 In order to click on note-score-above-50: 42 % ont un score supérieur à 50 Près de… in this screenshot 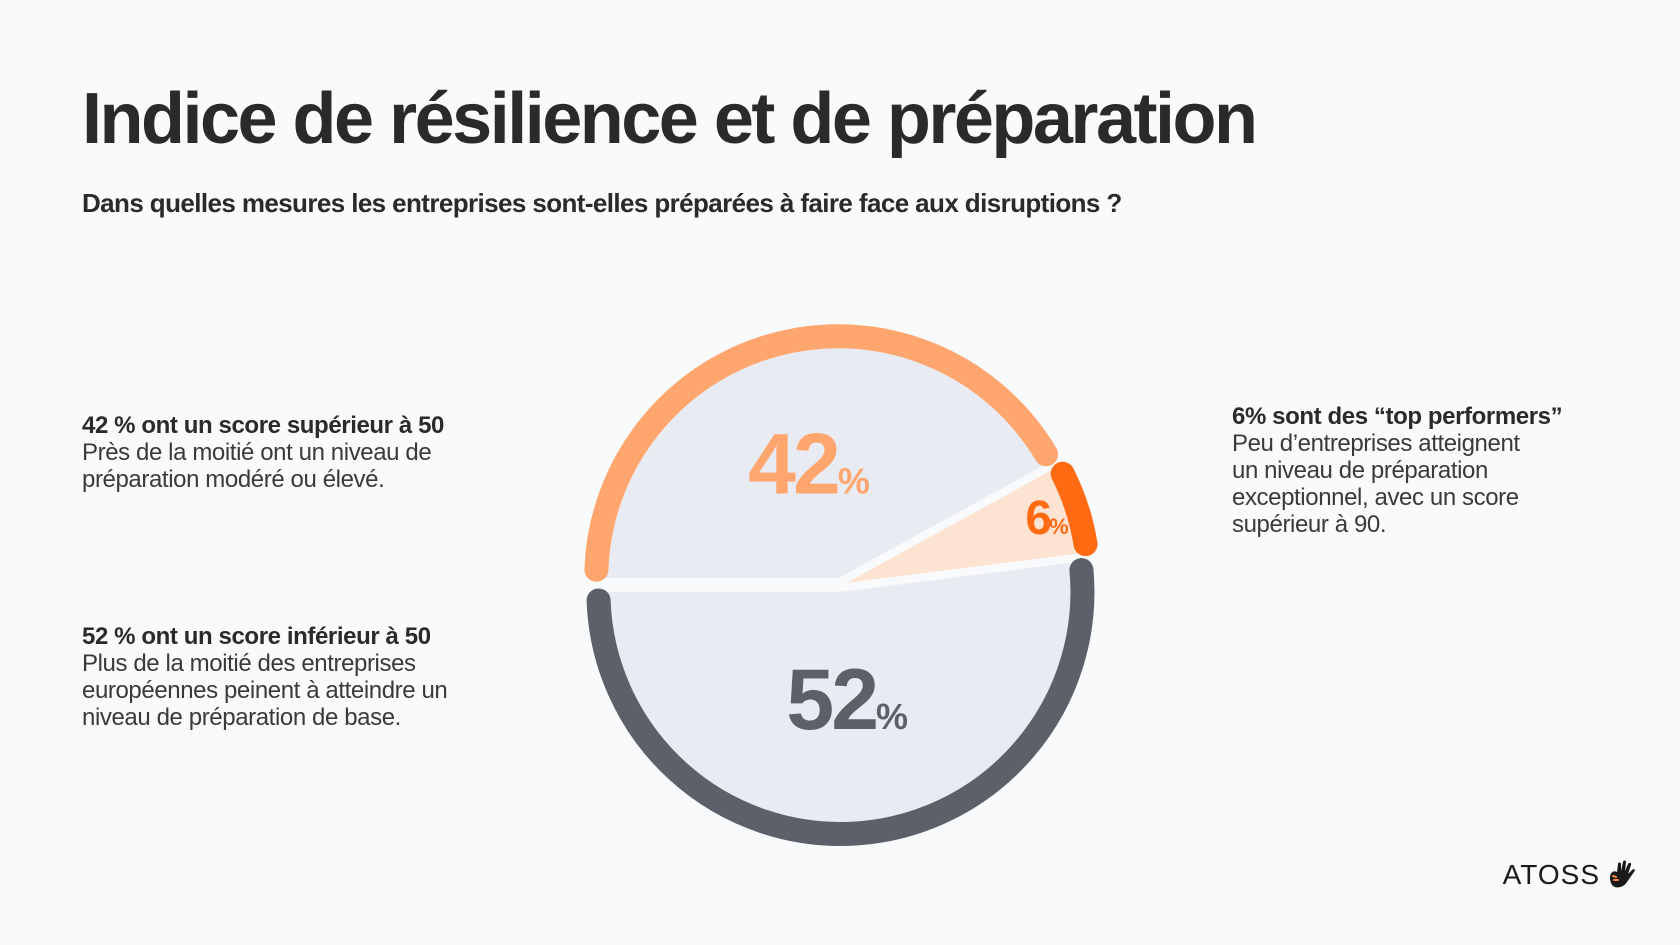, I will do `click(292, 452)`.